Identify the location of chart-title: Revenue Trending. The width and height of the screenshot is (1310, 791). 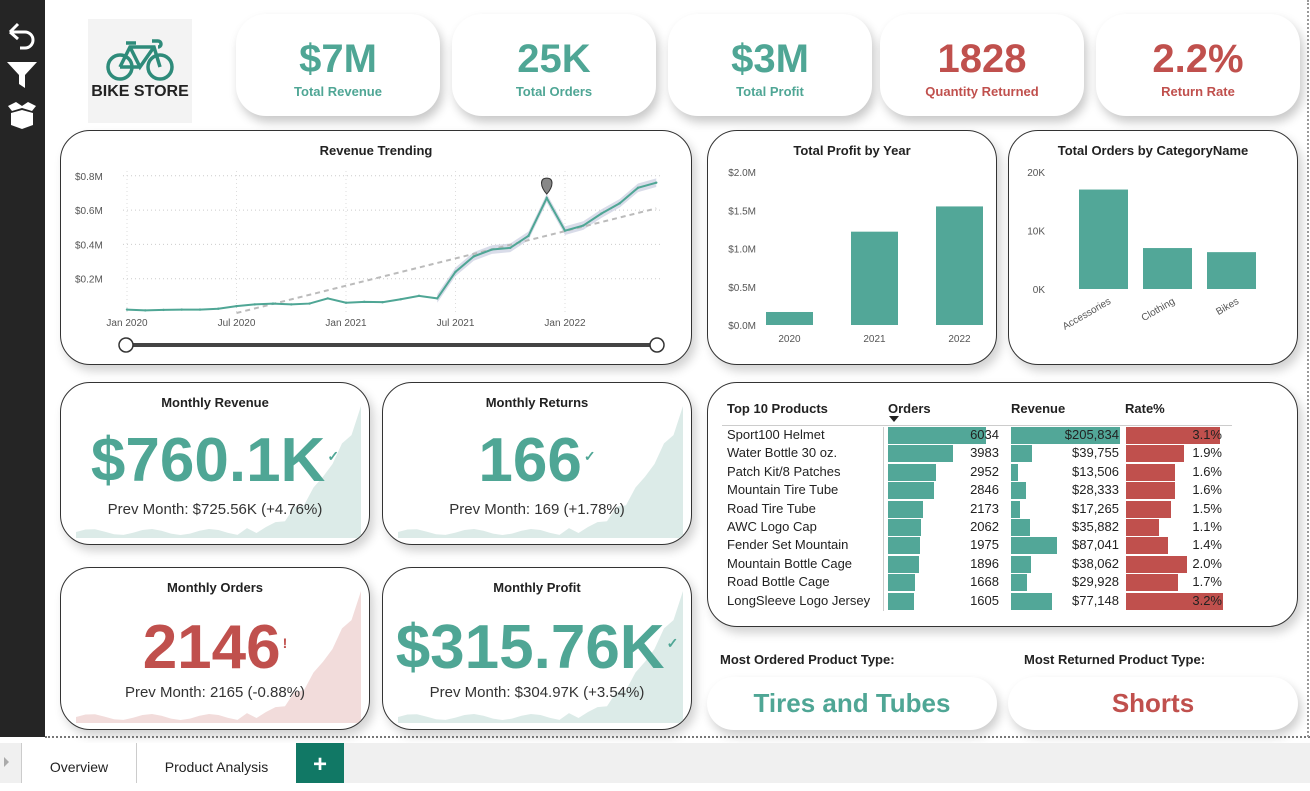
(376, 150).